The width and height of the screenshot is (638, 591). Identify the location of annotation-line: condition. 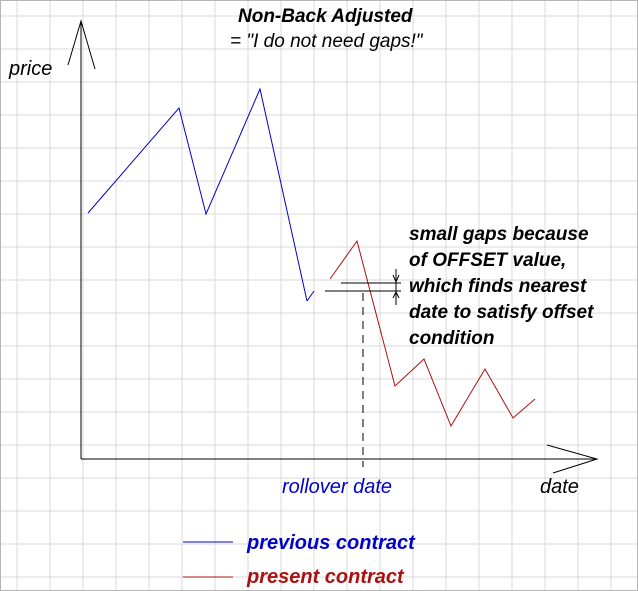
(452, 338).